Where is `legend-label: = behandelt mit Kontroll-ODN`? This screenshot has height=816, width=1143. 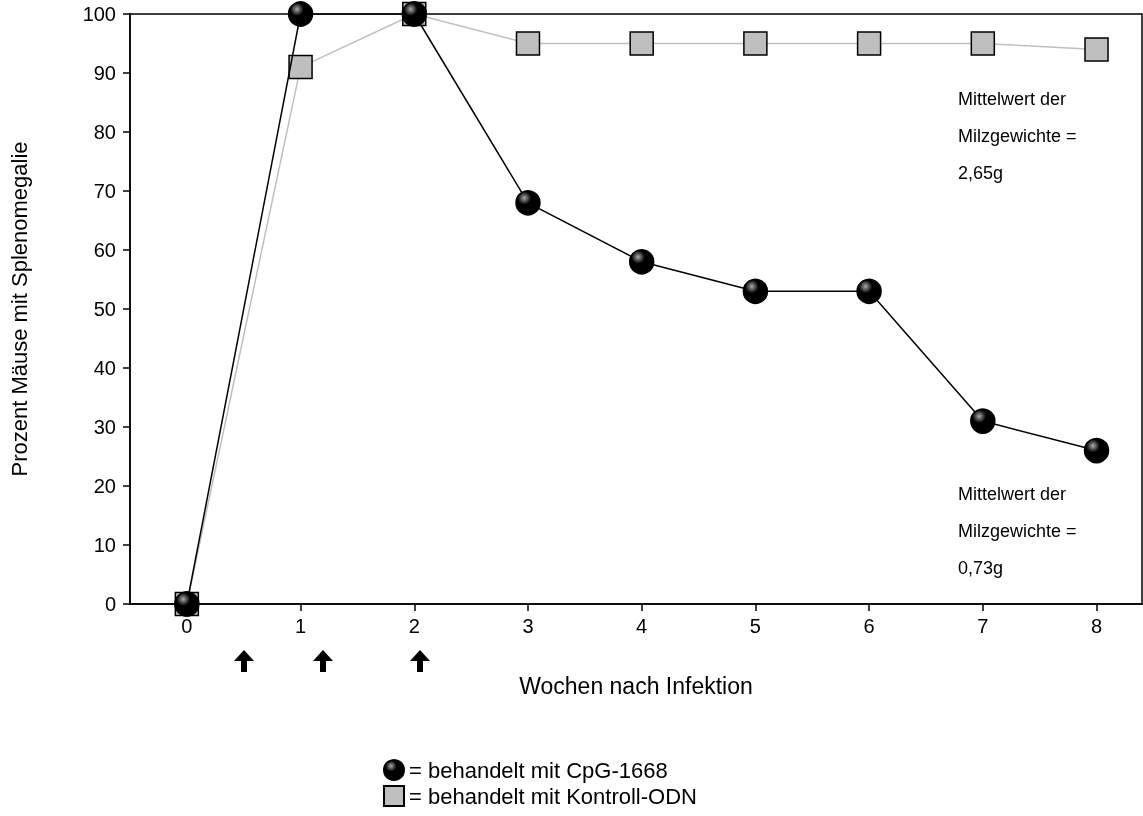
legend-label: = behandelt mit Kontroll-ODN is located at coordinates (553, 796).